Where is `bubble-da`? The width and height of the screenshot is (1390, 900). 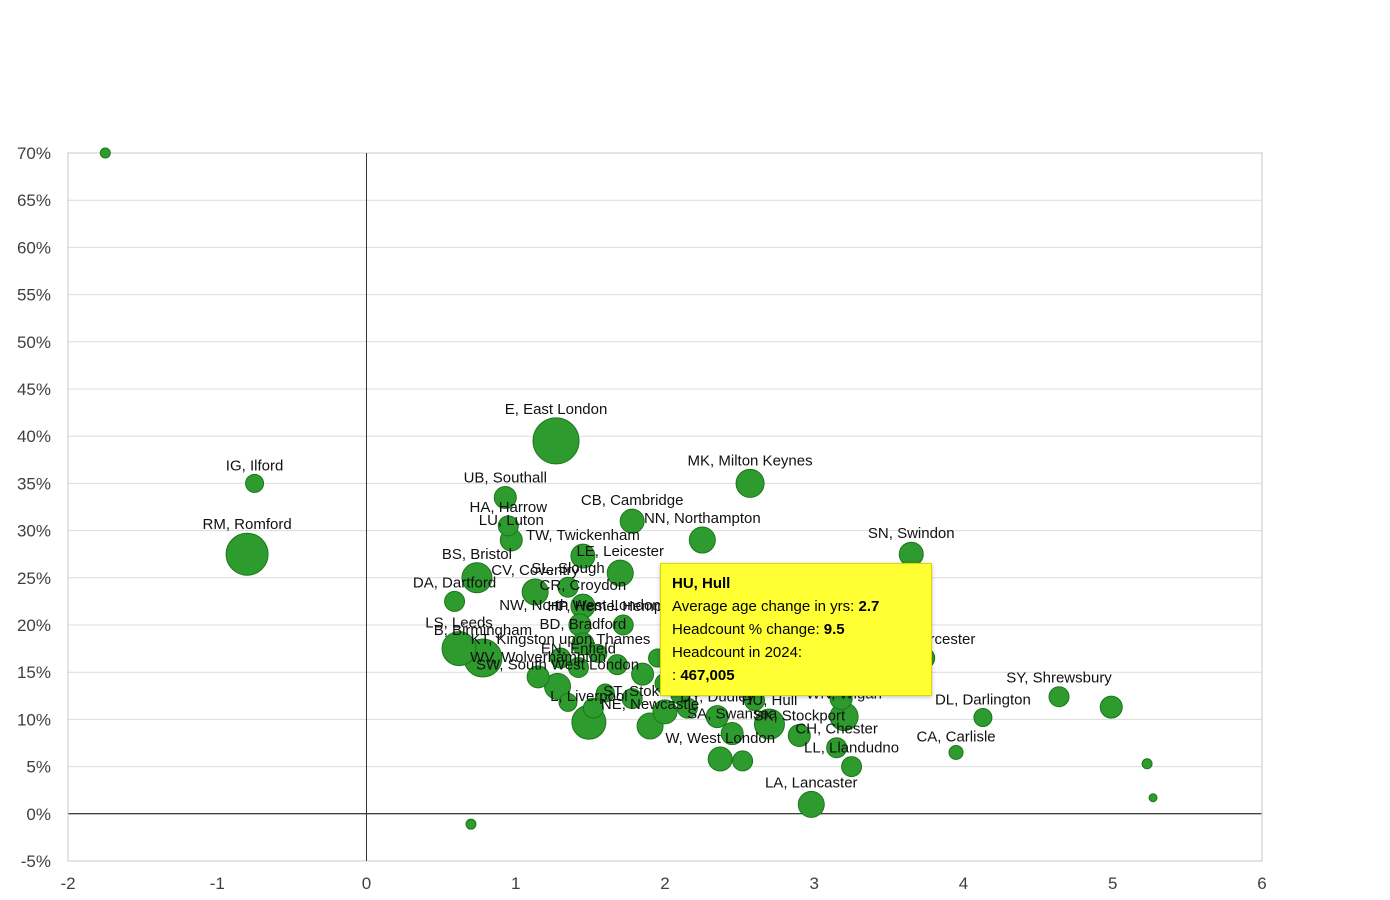 bubble-da is located at coordinates (455, 601).